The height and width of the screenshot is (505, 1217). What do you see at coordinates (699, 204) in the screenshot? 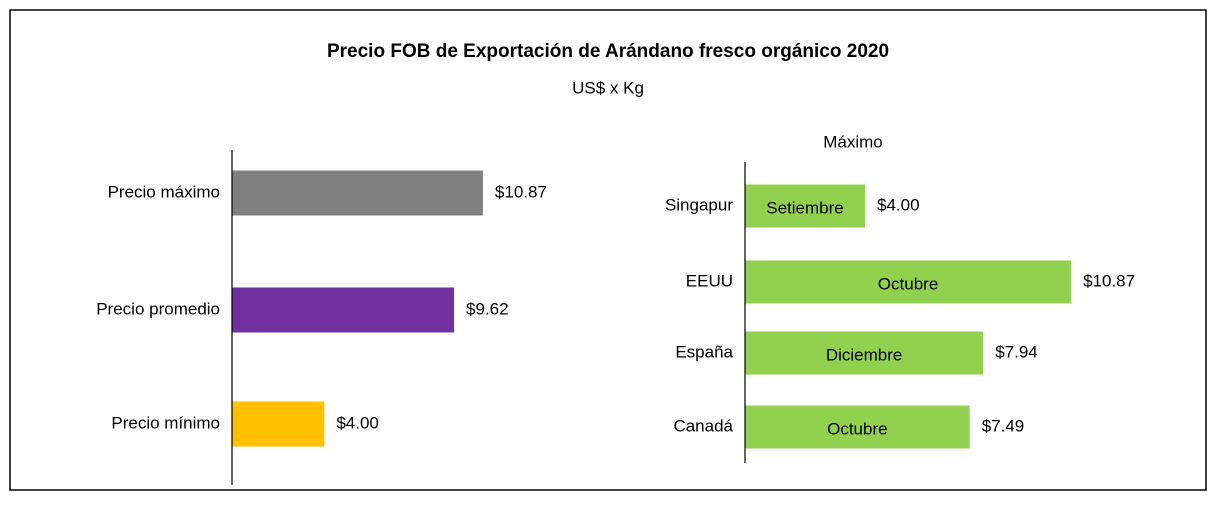
I see `category-label: Singapur` at bounding box center [699, 204].